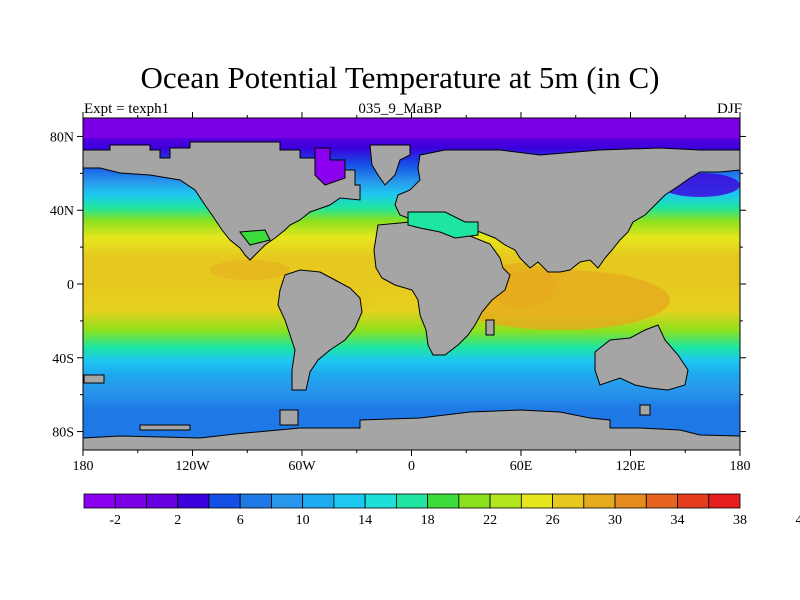  Describe the element at coordinates (62, 137) in the screenshot. I see `lat-tick-label: 80N` at that location.